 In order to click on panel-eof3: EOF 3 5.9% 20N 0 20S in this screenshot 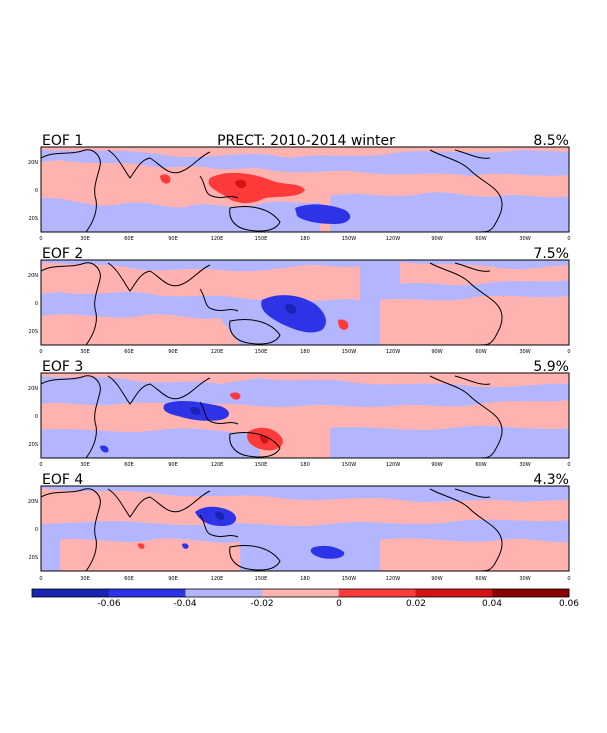, I will do `click(299, 413)`.